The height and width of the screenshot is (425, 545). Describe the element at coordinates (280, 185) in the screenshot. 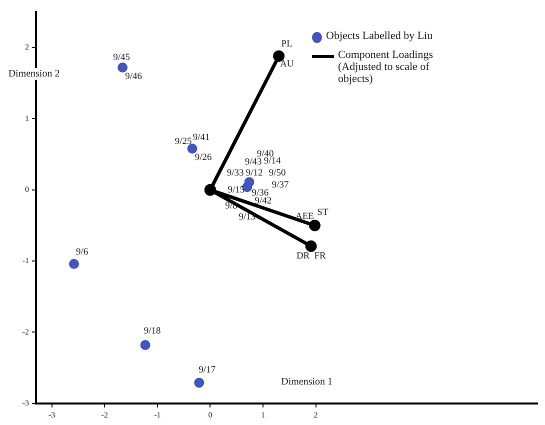

I see `annotation: 9/37` at that location.